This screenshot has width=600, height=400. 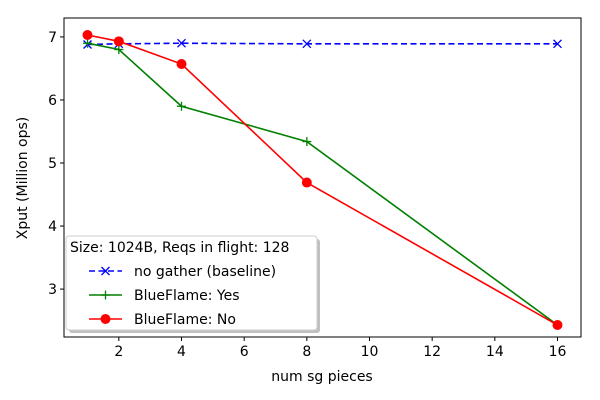 I want to click on y-axis-label: Xput (Million ops), so click(x=23, y=178).